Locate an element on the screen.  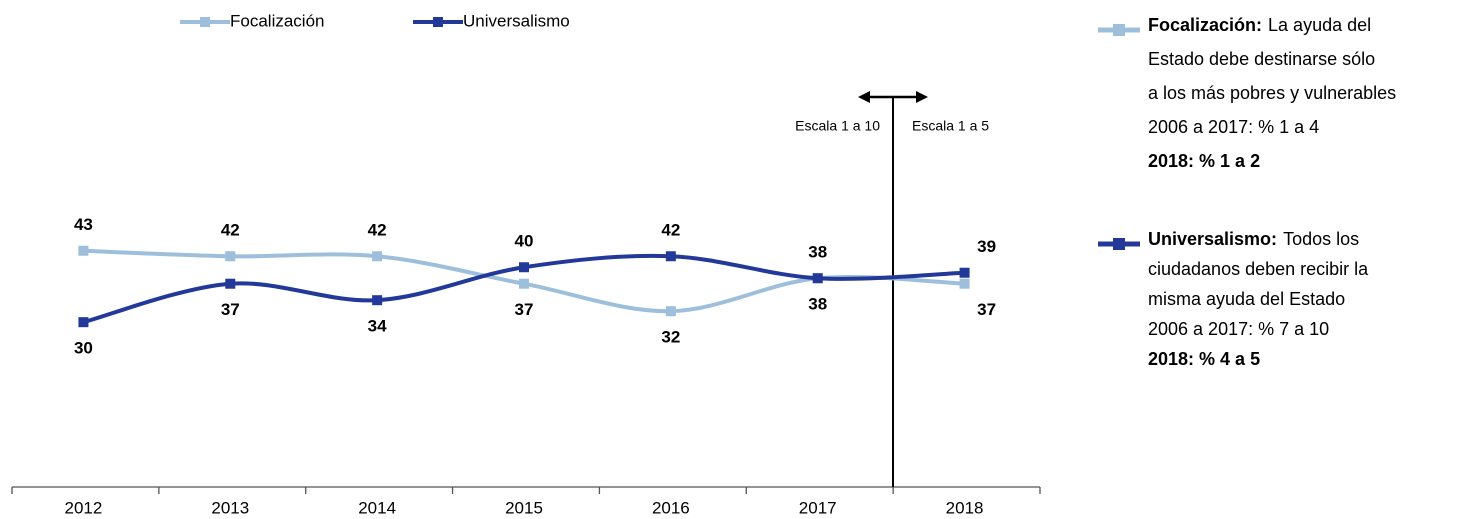
x-tick-label: 2018 is located at coordinates (965, 507).